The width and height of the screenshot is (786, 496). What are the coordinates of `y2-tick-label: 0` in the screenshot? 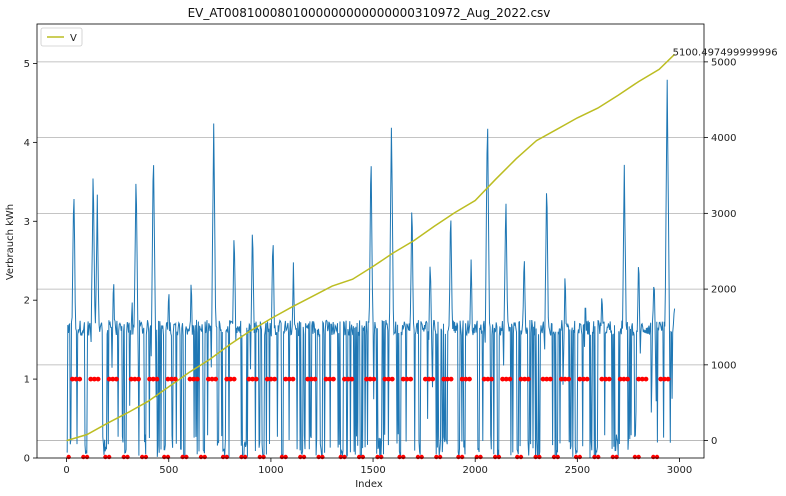 It's located at (714, 441).